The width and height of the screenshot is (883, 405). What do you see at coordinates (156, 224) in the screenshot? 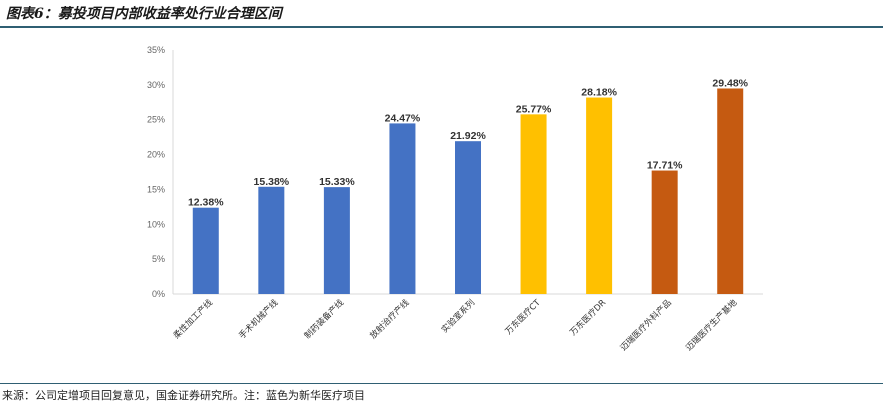
I see `y-tick-label: 10%` at bounding box center [156, 224].